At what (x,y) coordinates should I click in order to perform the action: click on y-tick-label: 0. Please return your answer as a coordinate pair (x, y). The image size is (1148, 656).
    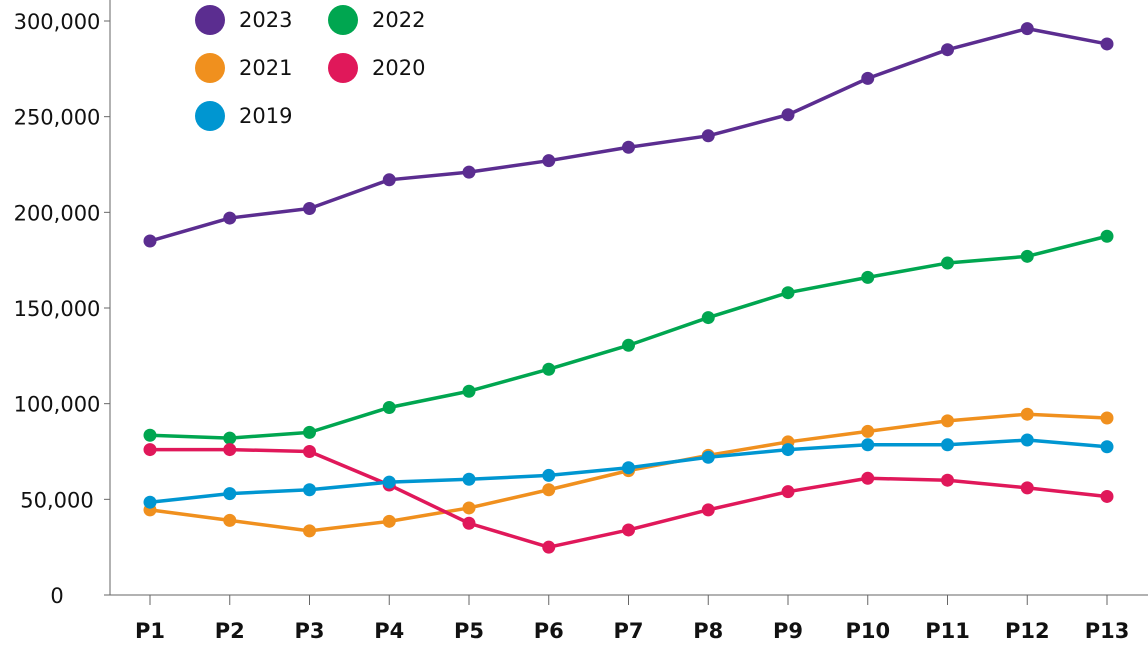
    Looking at the image, I should click on (56, 596).